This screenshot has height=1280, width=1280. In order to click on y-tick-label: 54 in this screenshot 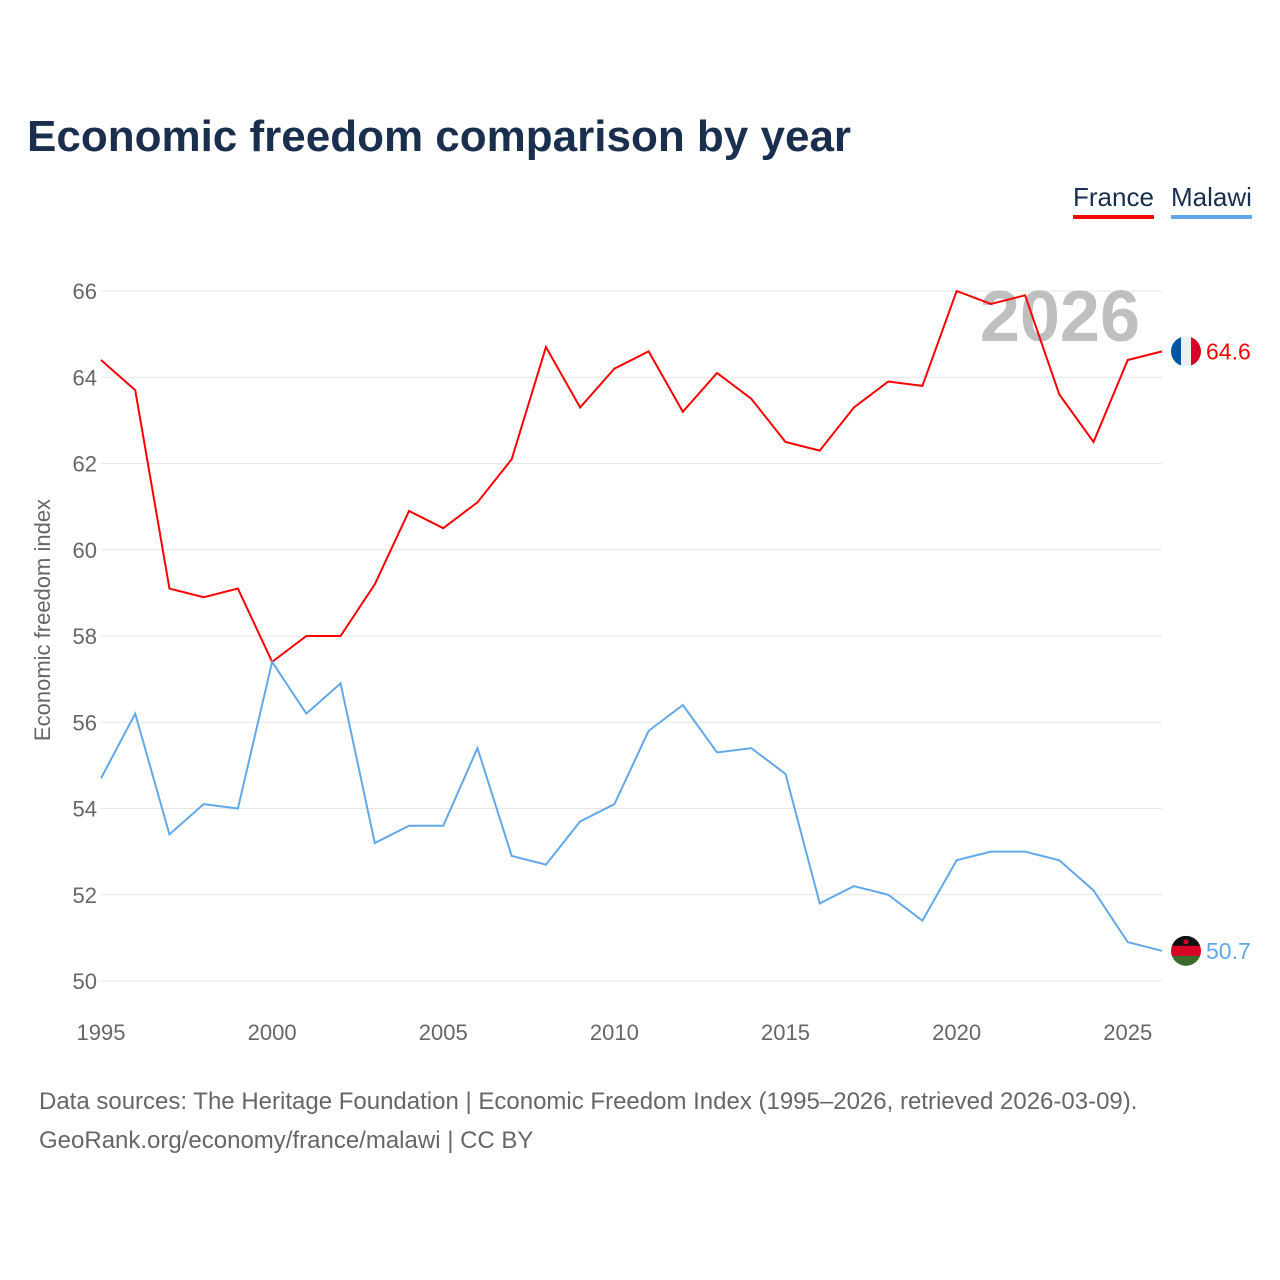, I will do `click(85, 809)`.